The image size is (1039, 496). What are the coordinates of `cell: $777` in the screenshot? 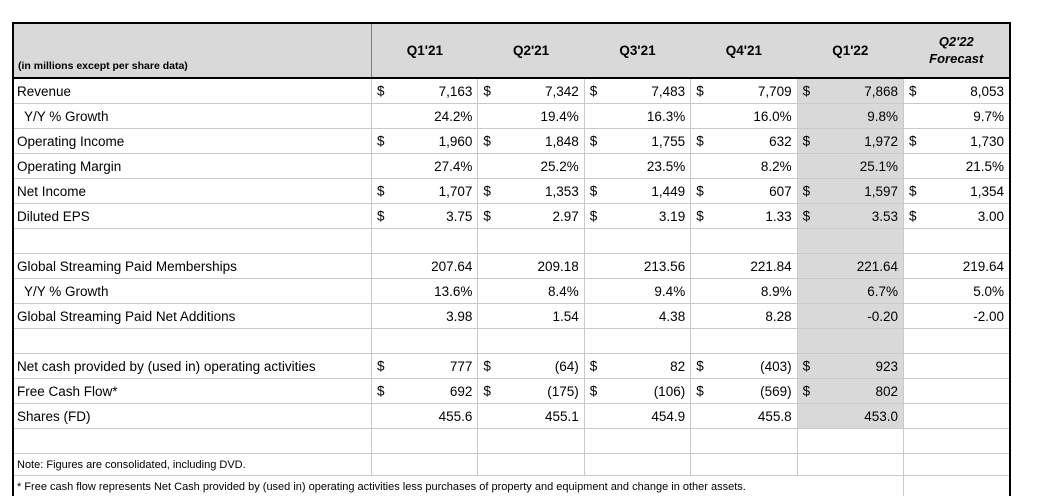 It's located at (425, 366).